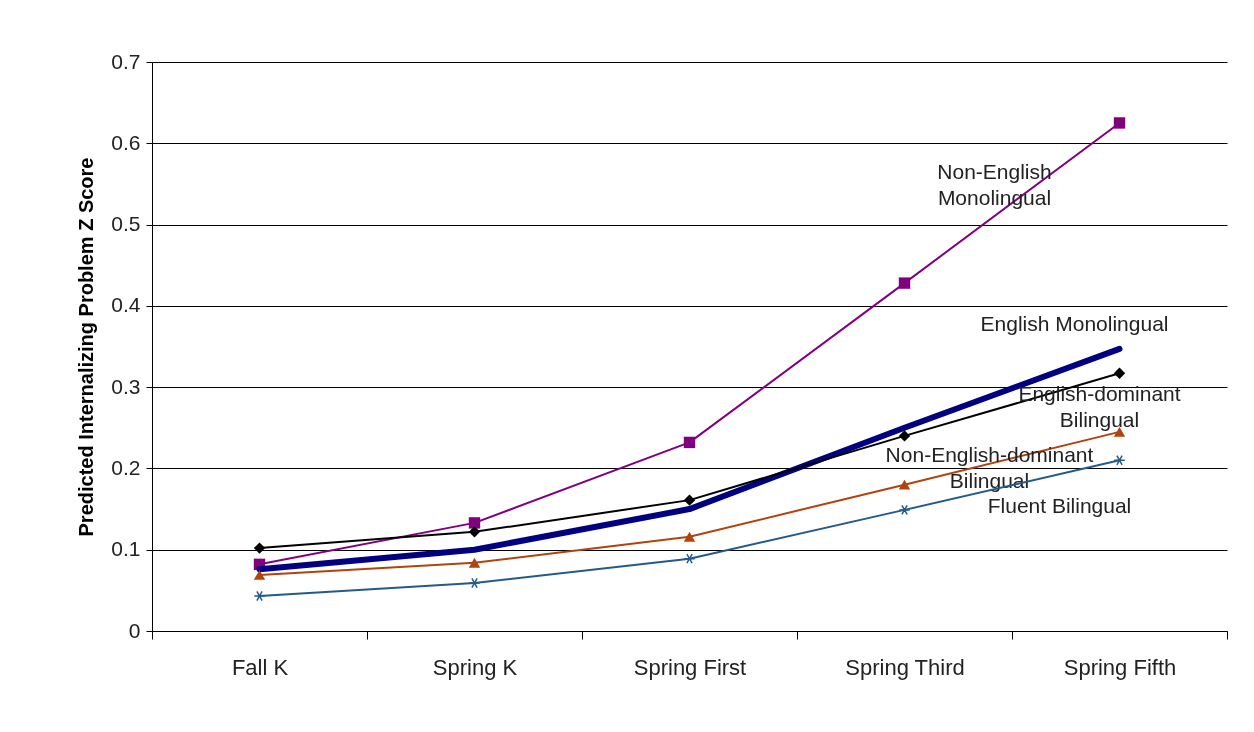 This screenshot has width=1254, height=732. I want to click on y-tick-label: 0.6, so click(126, 142).